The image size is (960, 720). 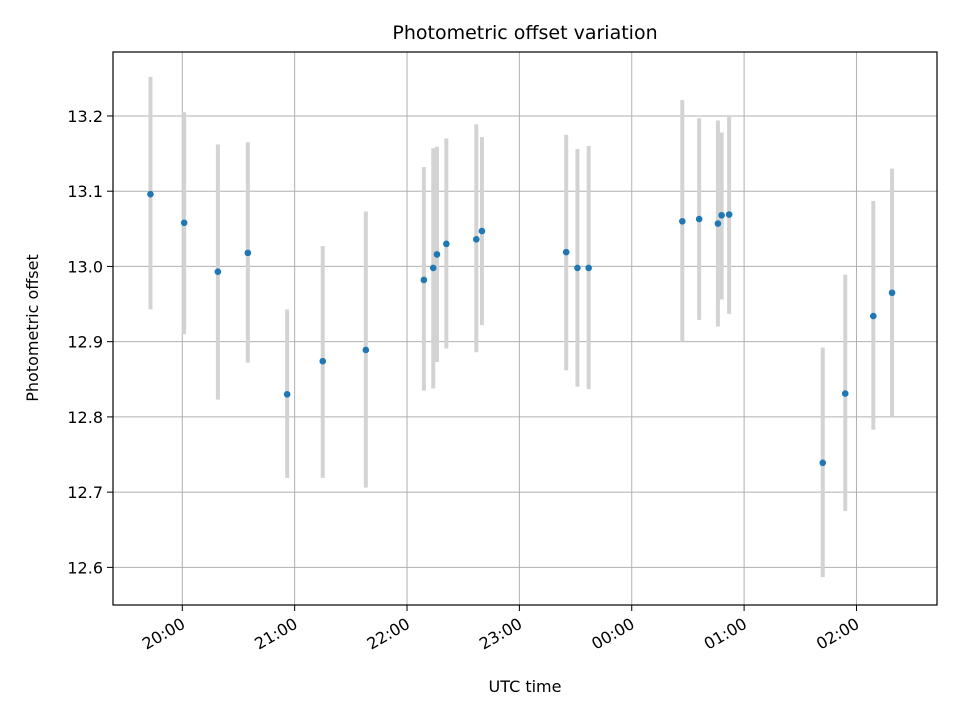 I want to click on x-tick: 23:00, so click(x=500, y=629).